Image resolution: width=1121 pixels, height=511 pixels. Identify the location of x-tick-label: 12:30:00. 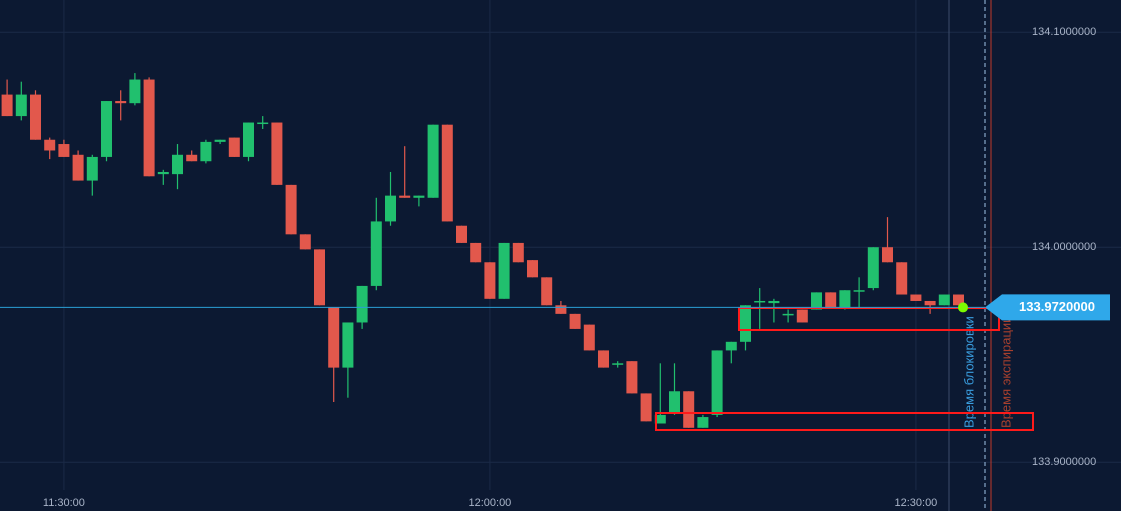
(915, 503).